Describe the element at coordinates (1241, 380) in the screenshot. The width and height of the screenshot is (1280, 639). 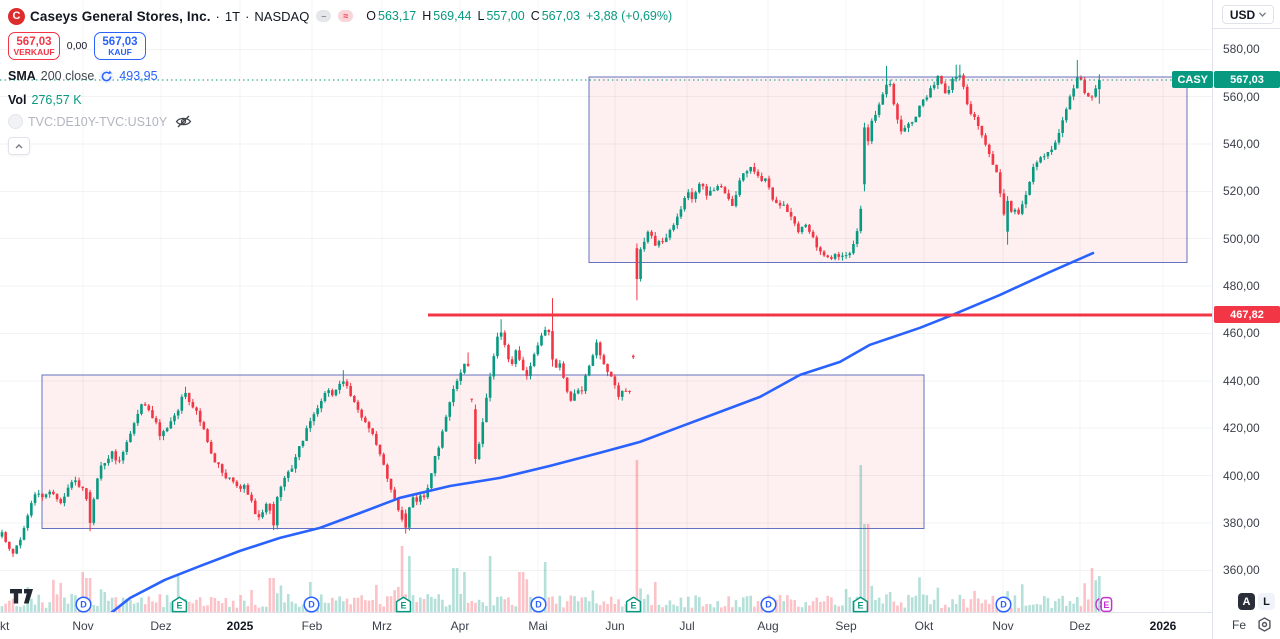
I see `price-tick: 440,00` at that location.